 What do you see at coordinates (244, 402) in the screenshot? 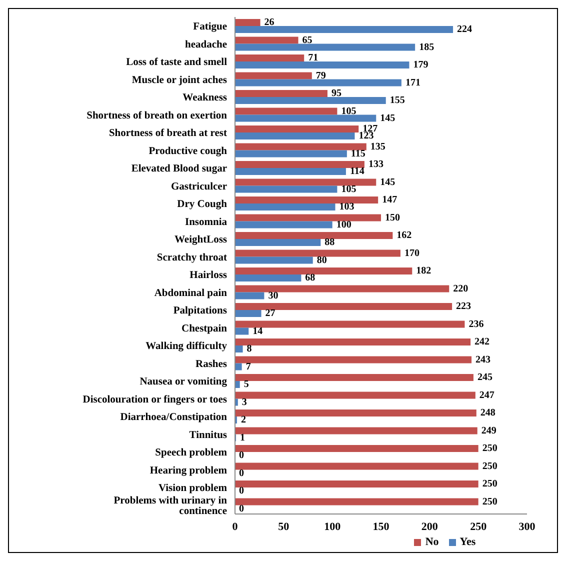
I see `data-label: 3` at bounding box center [244, 402].